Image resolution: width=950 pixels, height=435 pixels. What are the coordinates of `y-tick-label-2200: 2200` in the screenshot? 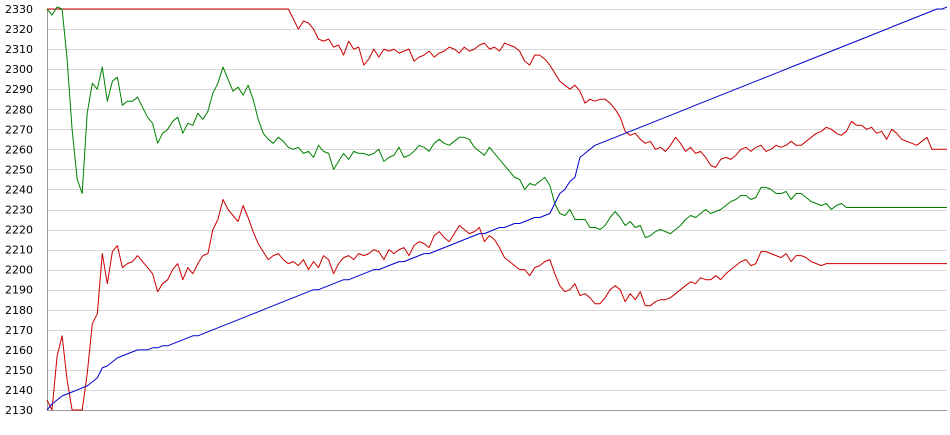 It's located at (19, 270).